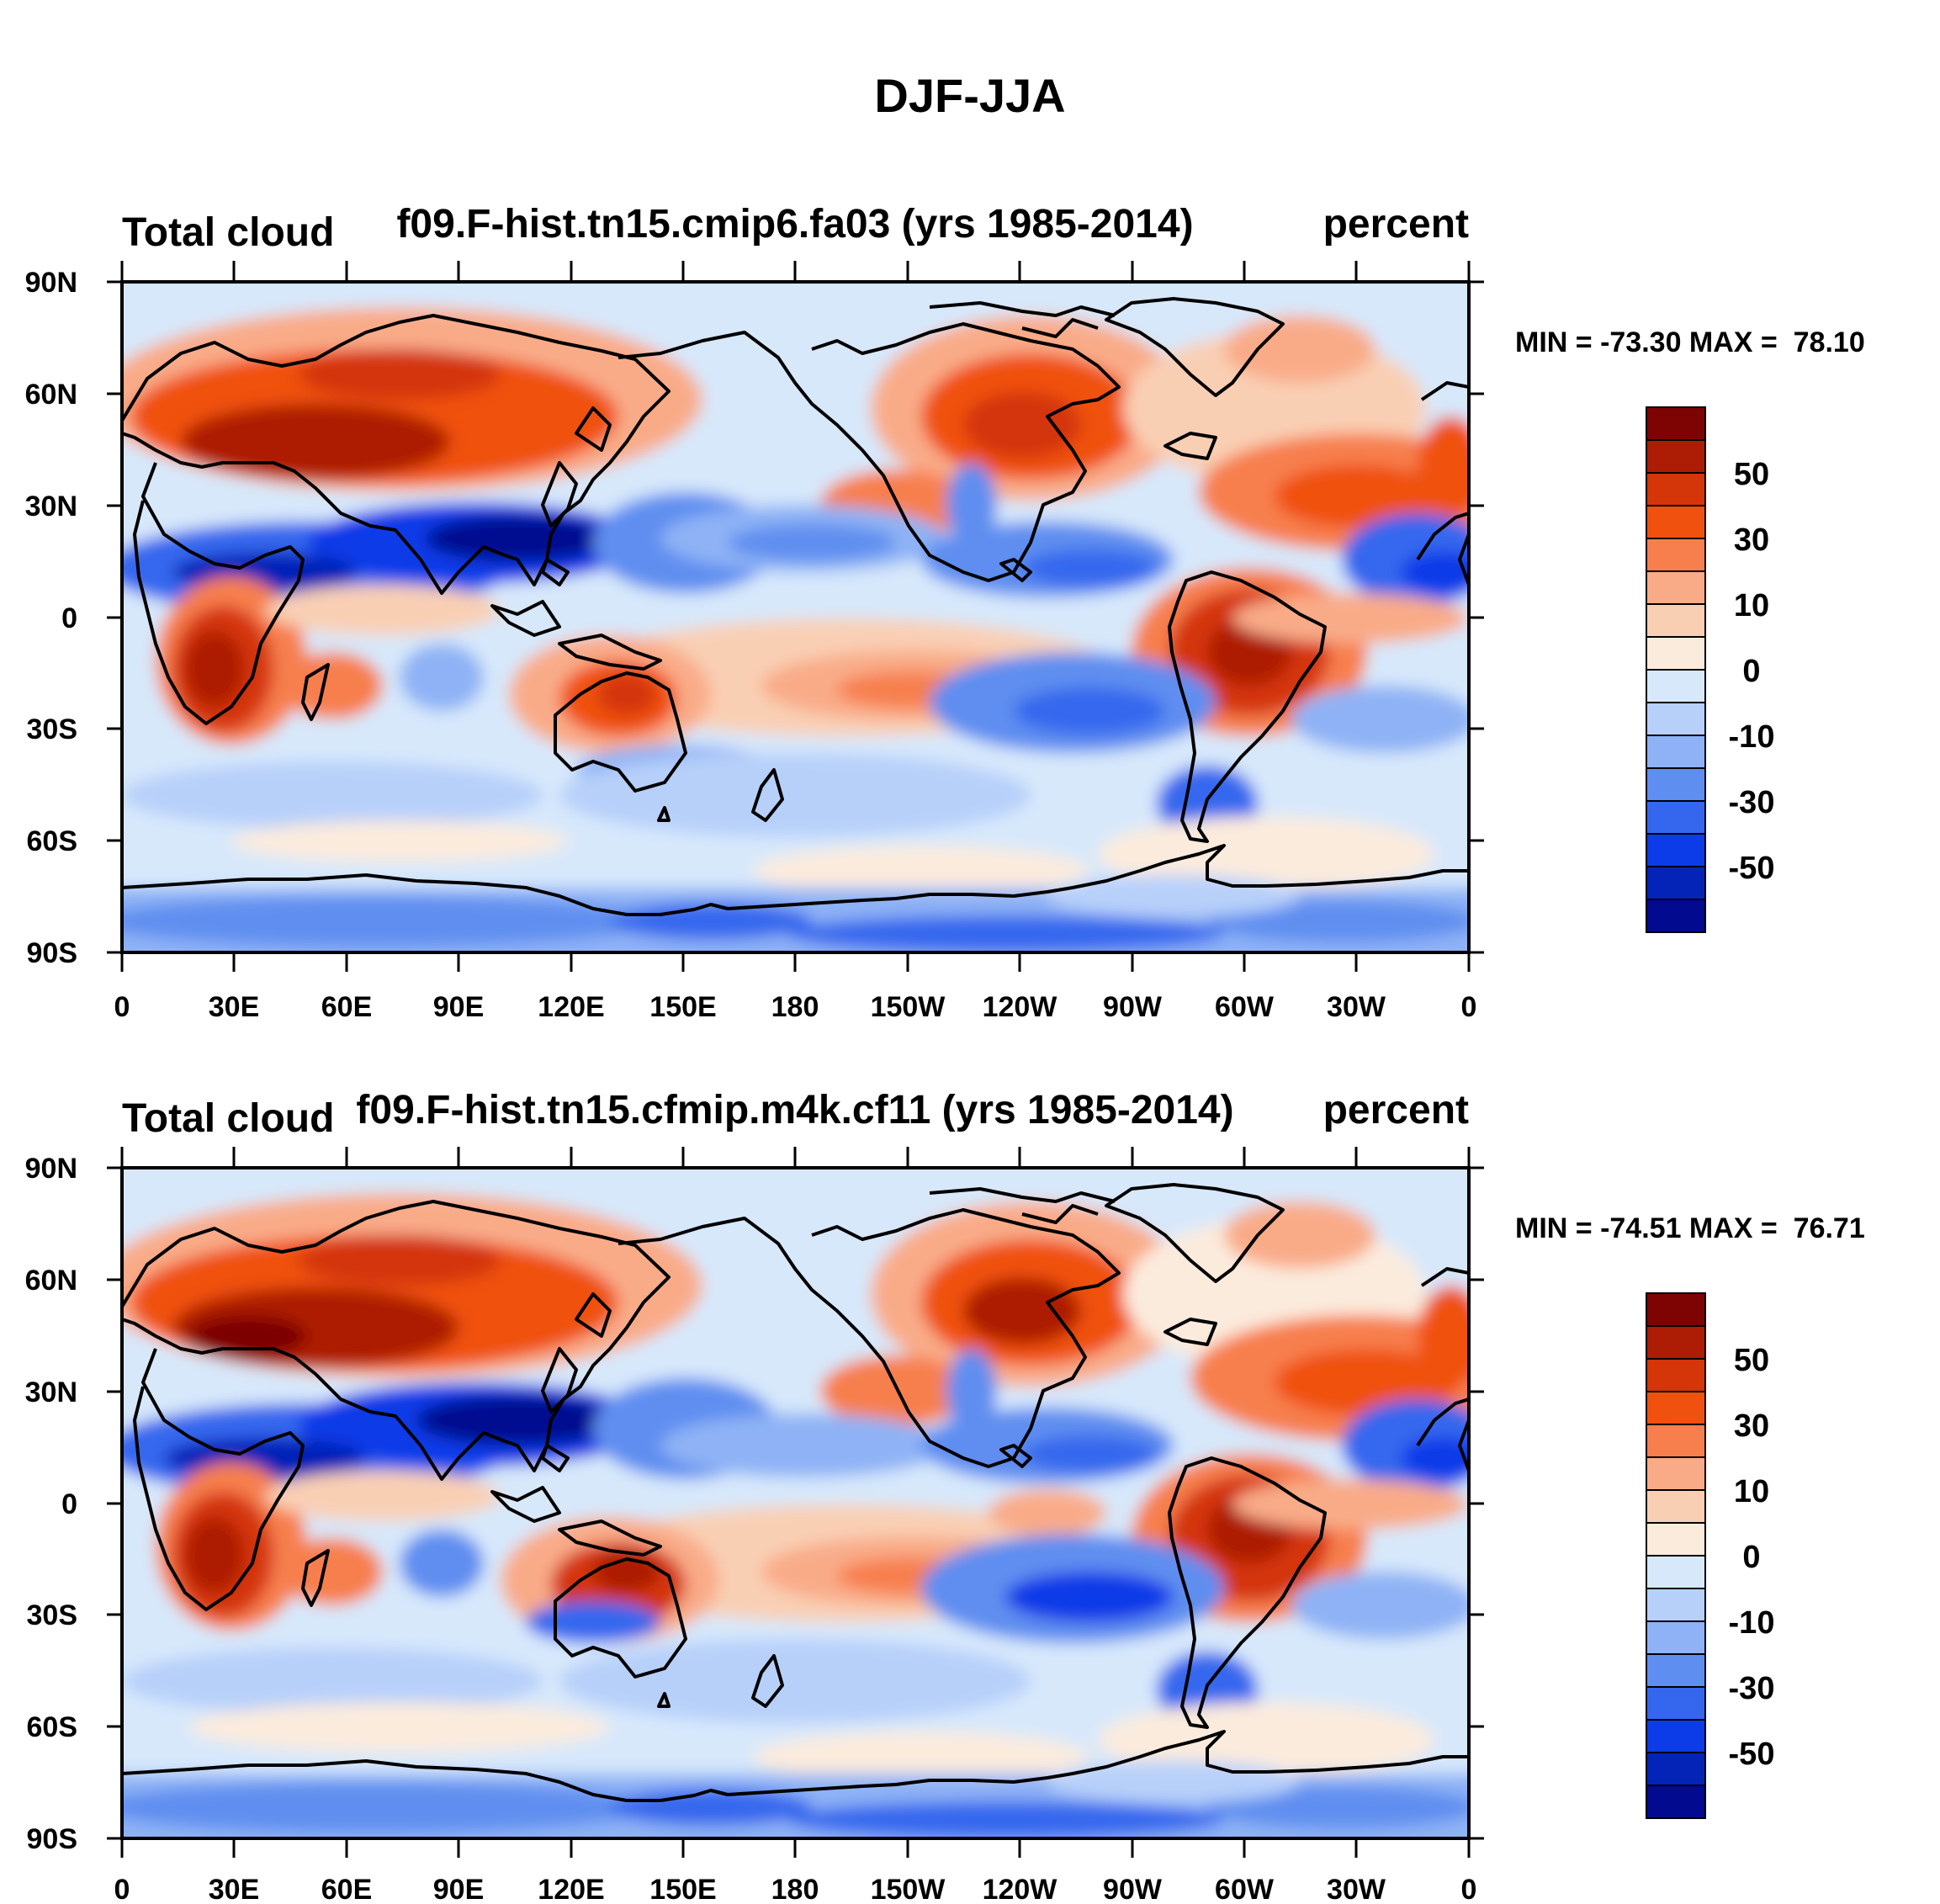  Describe the element at coordinates (1690, 1228) in the screenshot. I see `panel-2-minmax: MIN = -74.51 MAX = 76.71` at that location.